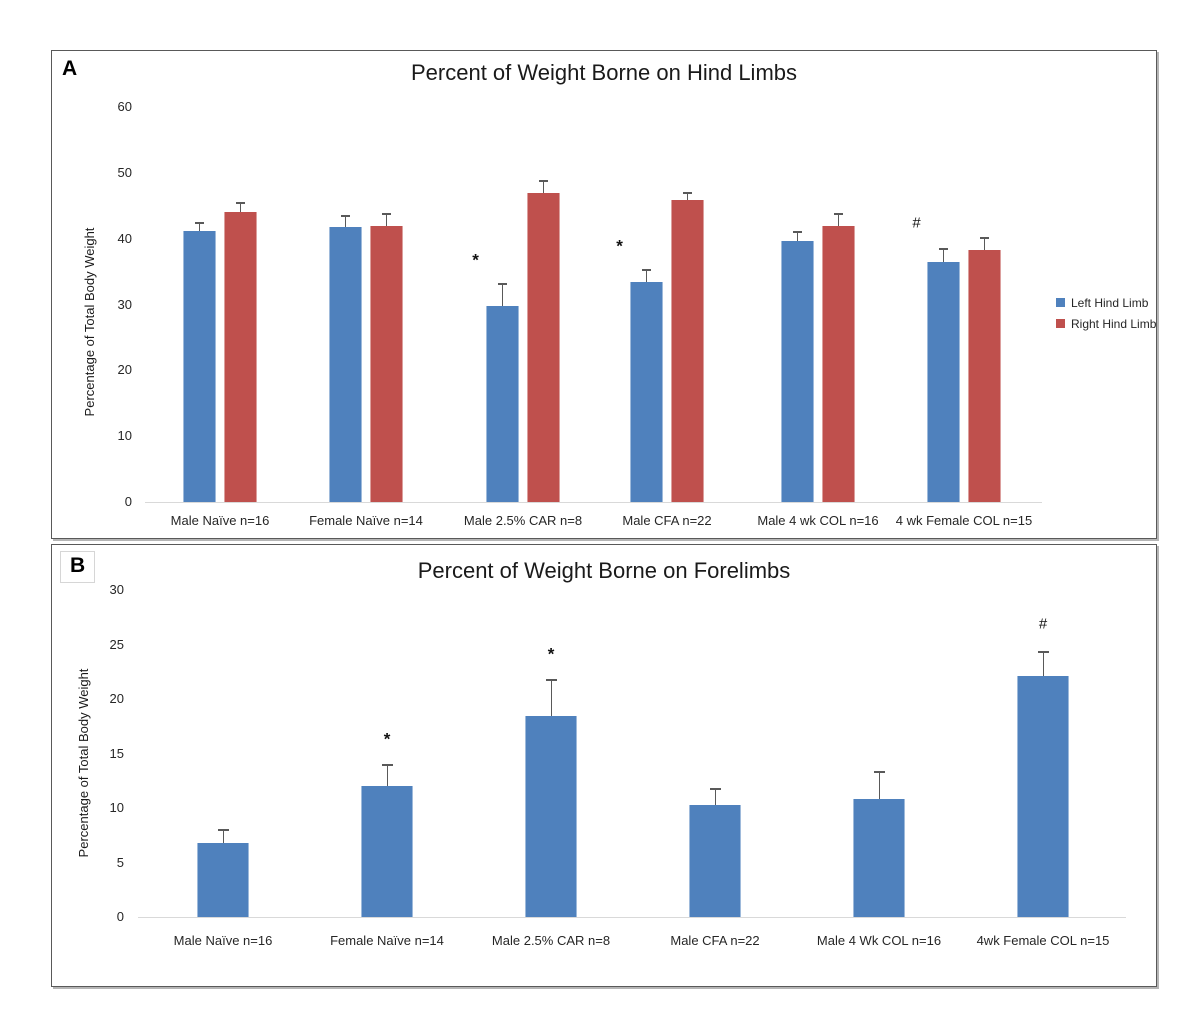 The height and width of the screenshot is (1022, 1200). I want to click on legend: Left Hind Limb Right Hind Limb, so click(1106, 316).